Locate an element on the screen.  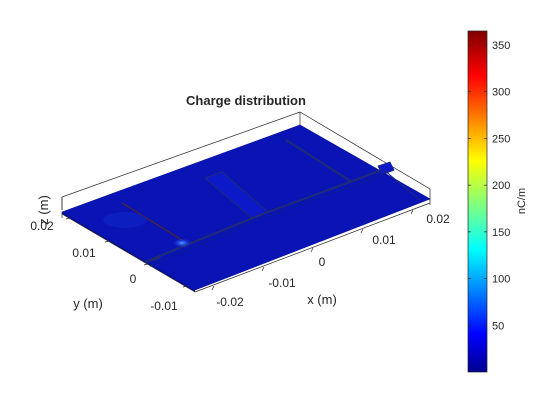
colorbar-tick-label: 250 is located at coordinates (501, 139).